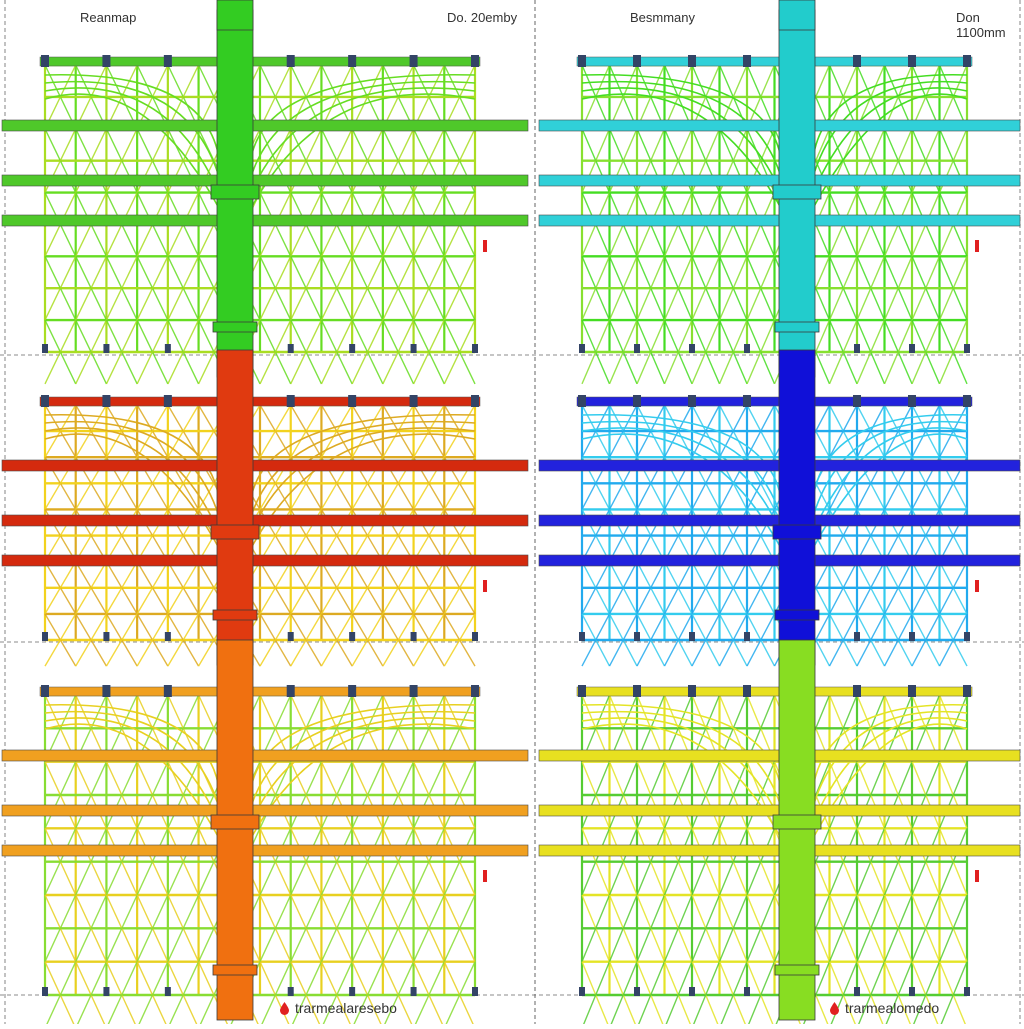  I want to click on right-panel-footer-label: trarmealomedo, so click(892, 1008).